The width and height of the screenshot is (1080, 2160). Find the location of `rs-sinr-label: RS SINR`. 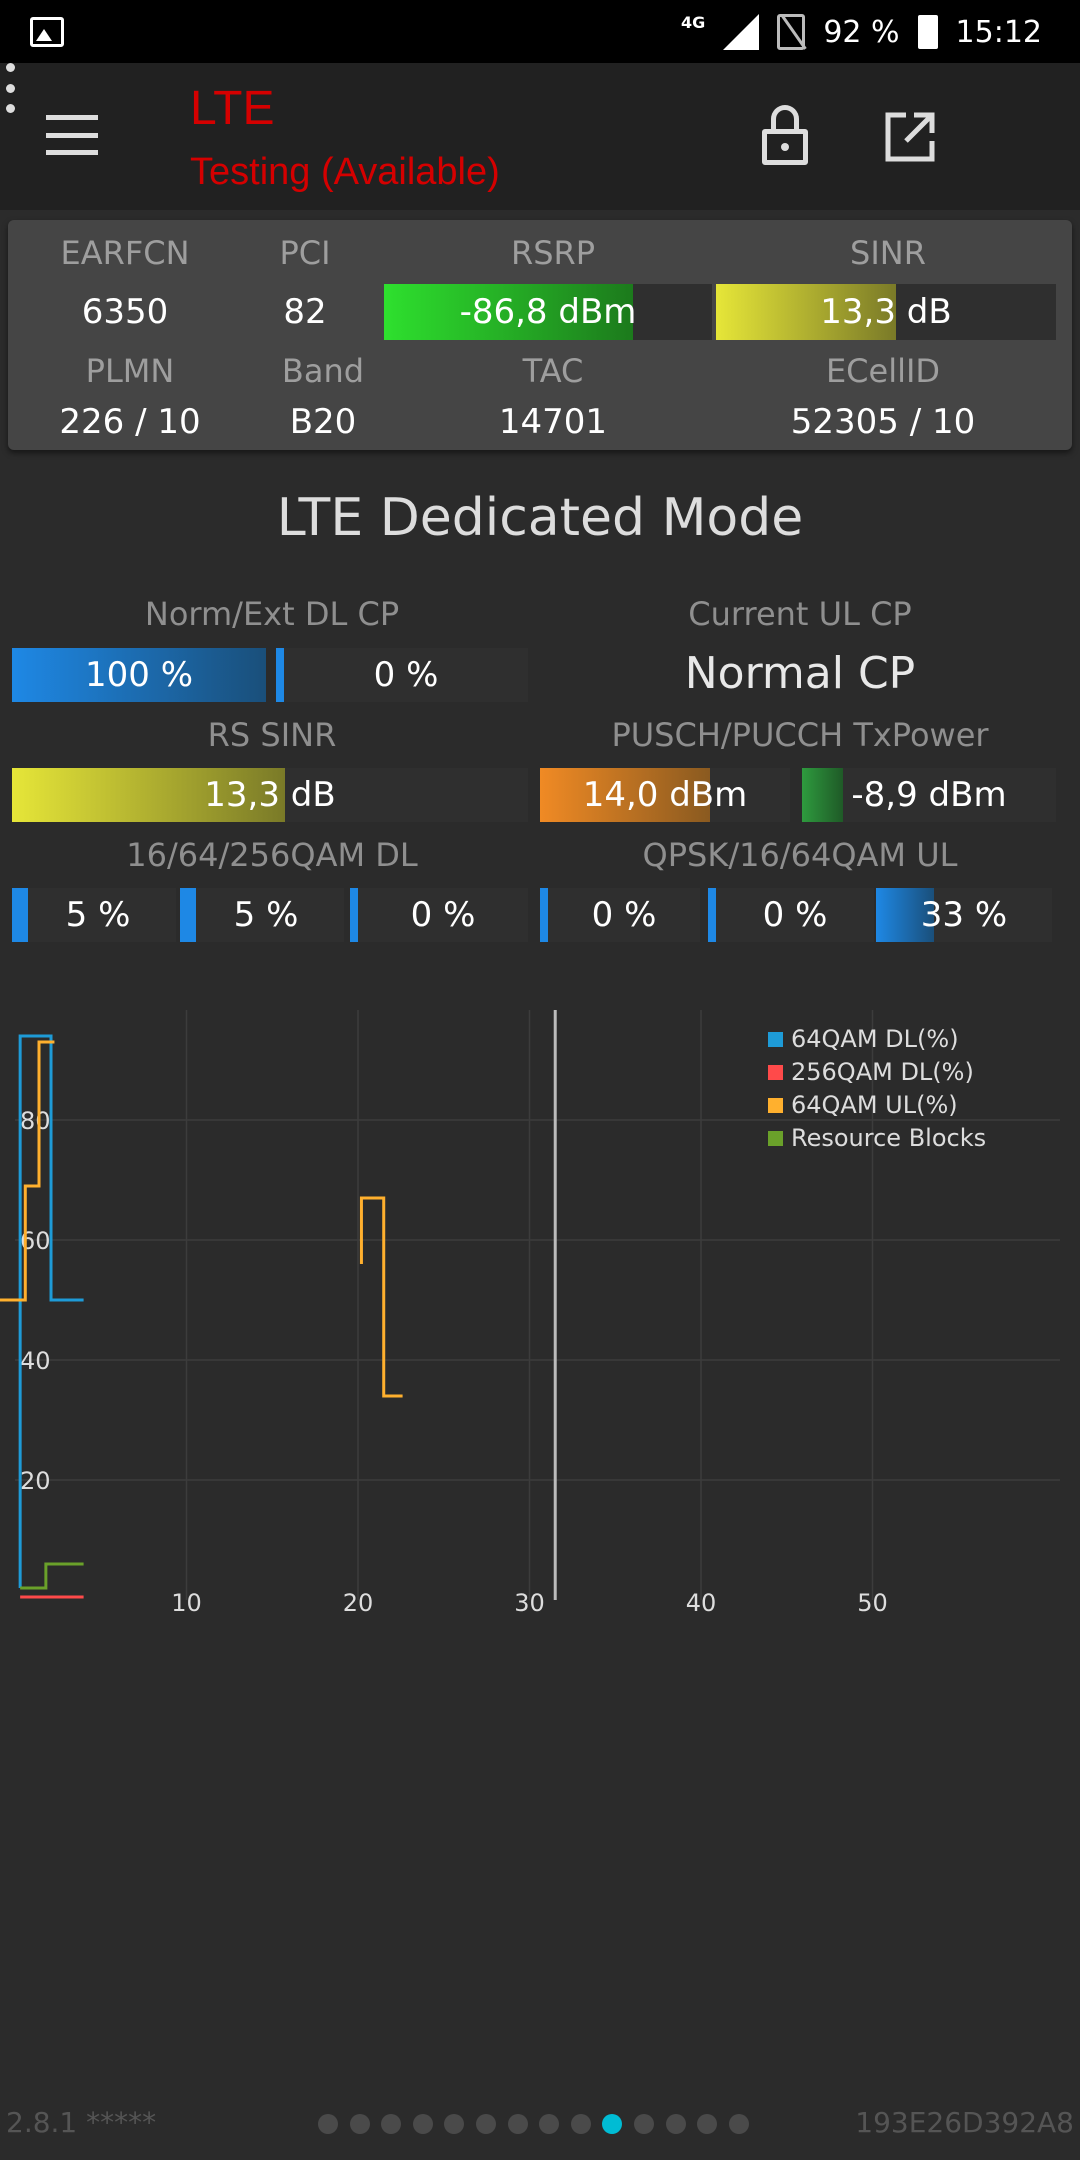

rs-sinr-label: RS SINR is located at coordinates (272, 735).